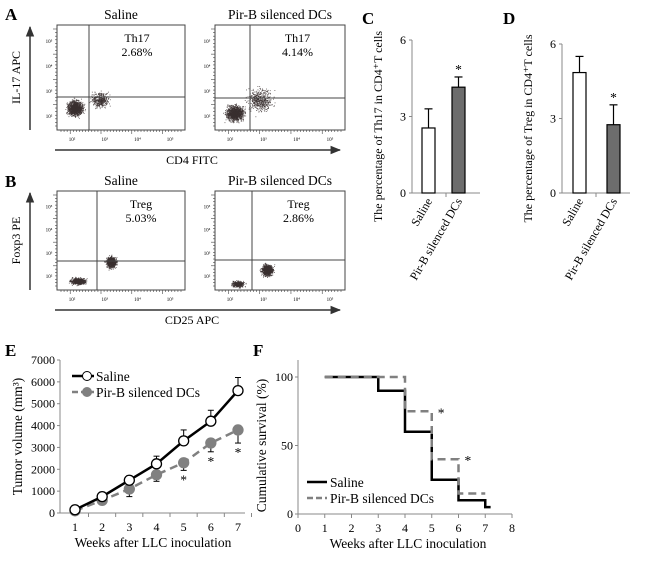  Describe the element at coordinates (49, 42) in the screenshot. I see `y-tick-label: 10⁵` at that location.